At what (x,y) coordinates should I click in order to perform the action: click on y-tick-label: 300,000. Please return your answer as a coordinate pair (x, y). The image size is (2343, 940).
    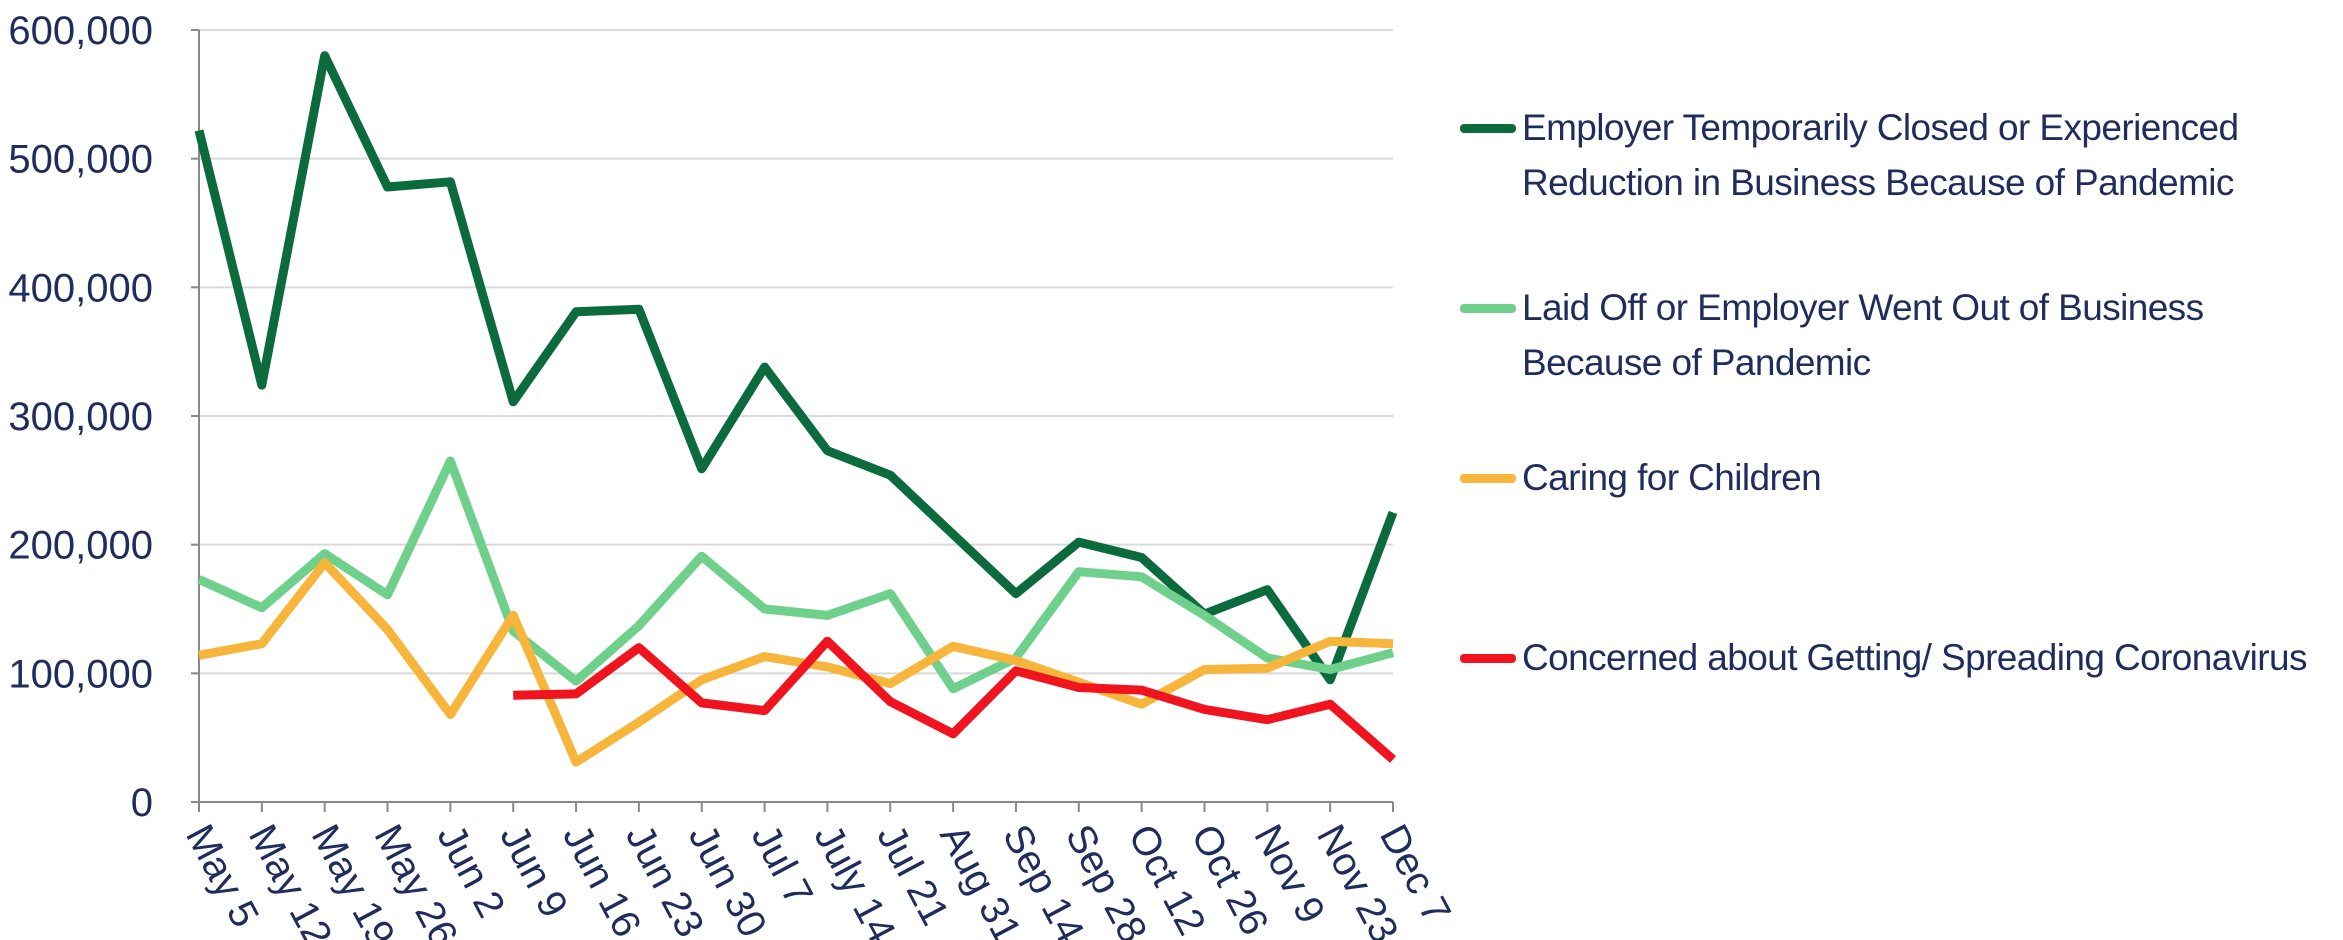
    Looking at the image, I should click on (80, 417).